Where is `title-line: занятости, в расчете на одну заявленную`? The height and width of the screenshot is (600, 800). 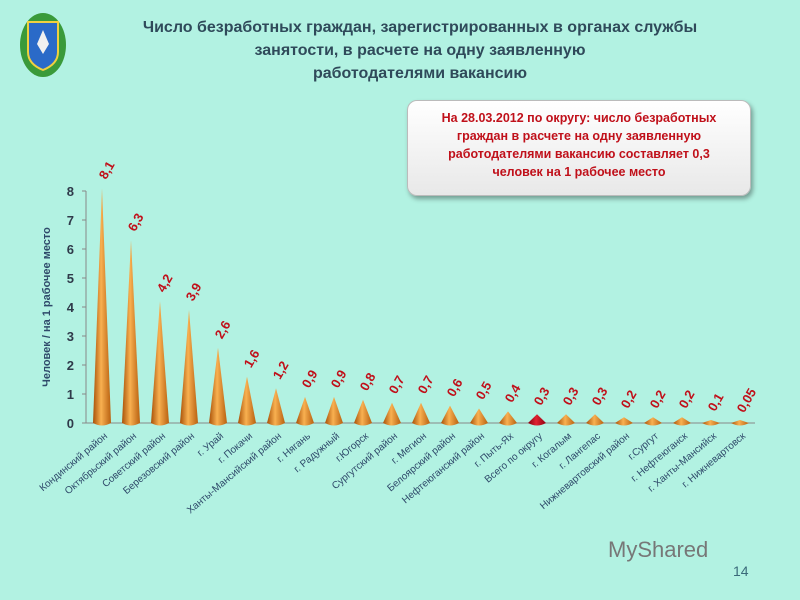 title-line: занятости, в расчете на одну заявленную is located at coordinates (420, 50).